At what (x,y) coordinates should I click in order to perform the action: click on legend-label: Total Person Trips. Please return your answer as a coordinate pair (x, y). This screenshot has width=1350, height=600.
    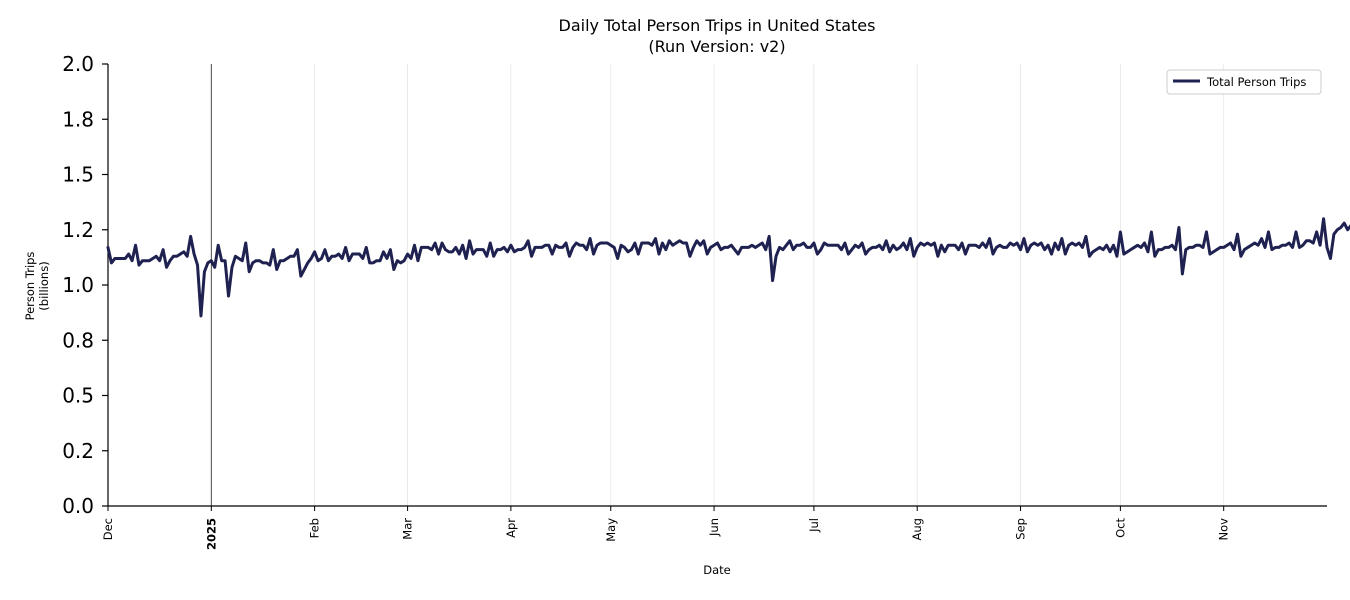
    Looking at the image, I should click on (1256, 82).